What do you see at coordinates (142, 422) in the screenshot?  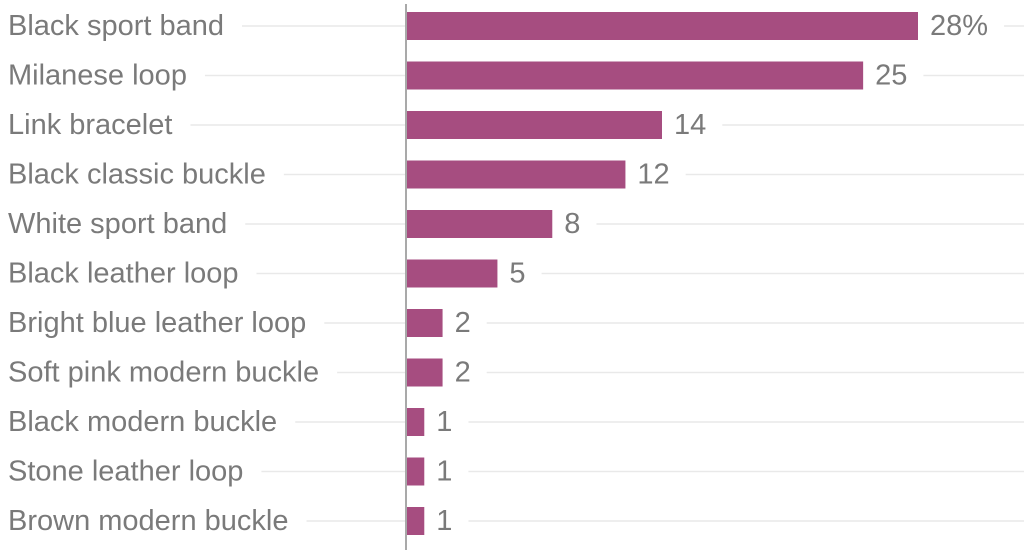 I see `category-label-black-modern-buckle: Black modern buckle` at bounding box center [142, 422].